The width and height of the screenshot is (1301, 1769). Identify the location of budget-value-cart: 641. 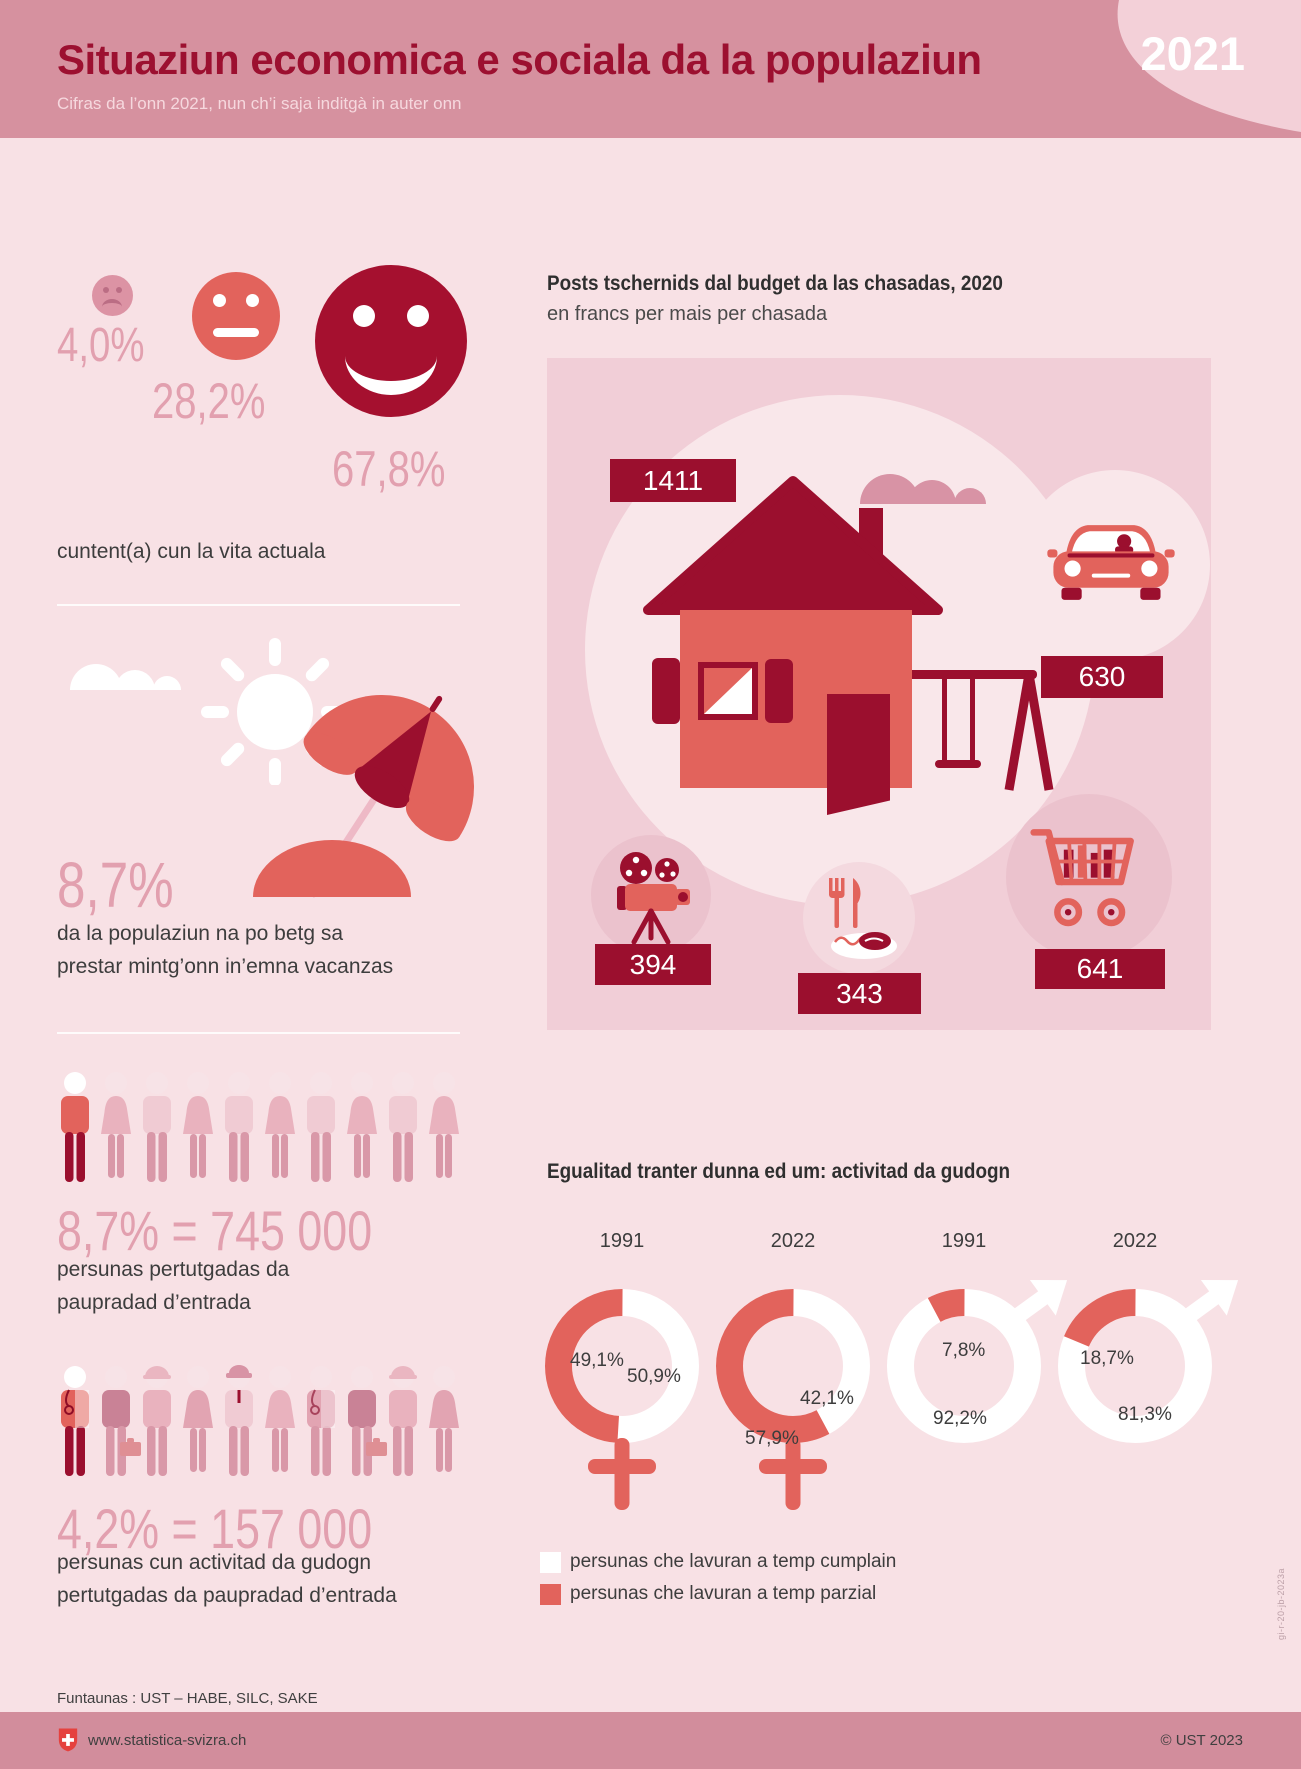
(1100, 969).